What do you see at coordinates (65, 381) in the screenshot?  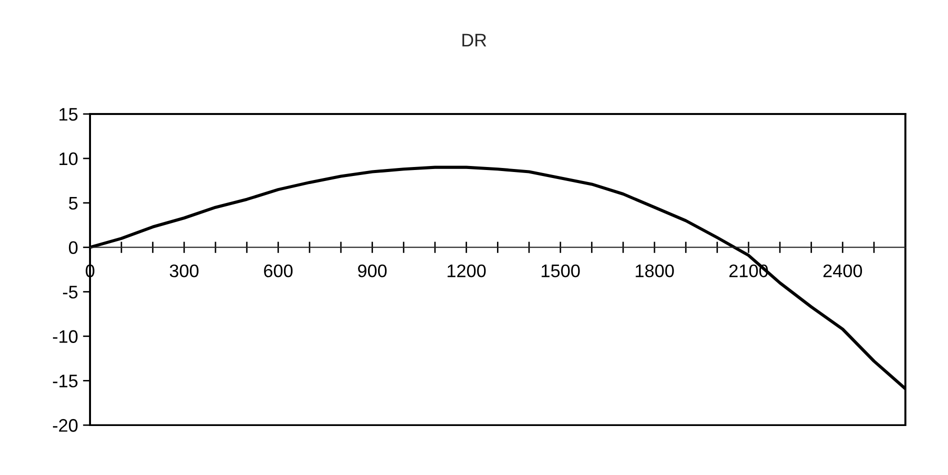 I see `y-tick-label: -15` at bounding box center [65, 381].